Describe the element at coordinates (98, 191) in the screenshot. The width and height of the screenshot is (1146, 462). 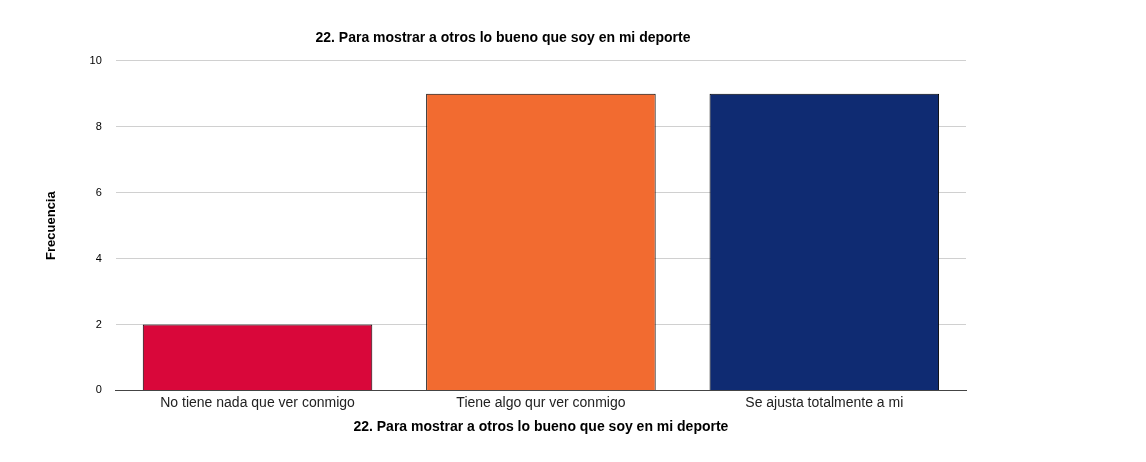
I see `y-tick-label: 6` at that location.